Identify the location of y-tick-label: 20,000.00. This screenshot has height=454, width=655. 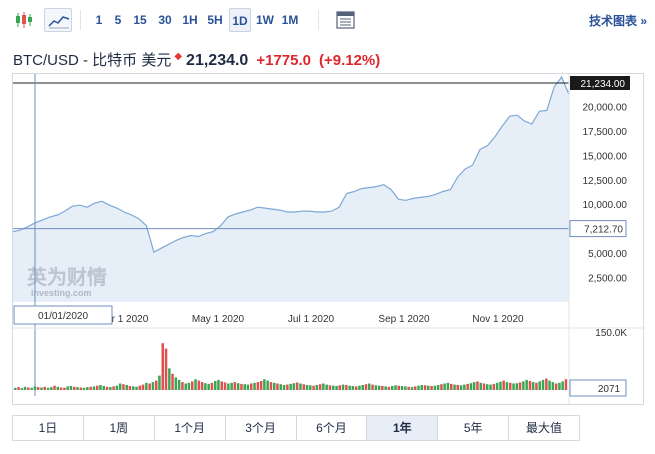
(605, 107).